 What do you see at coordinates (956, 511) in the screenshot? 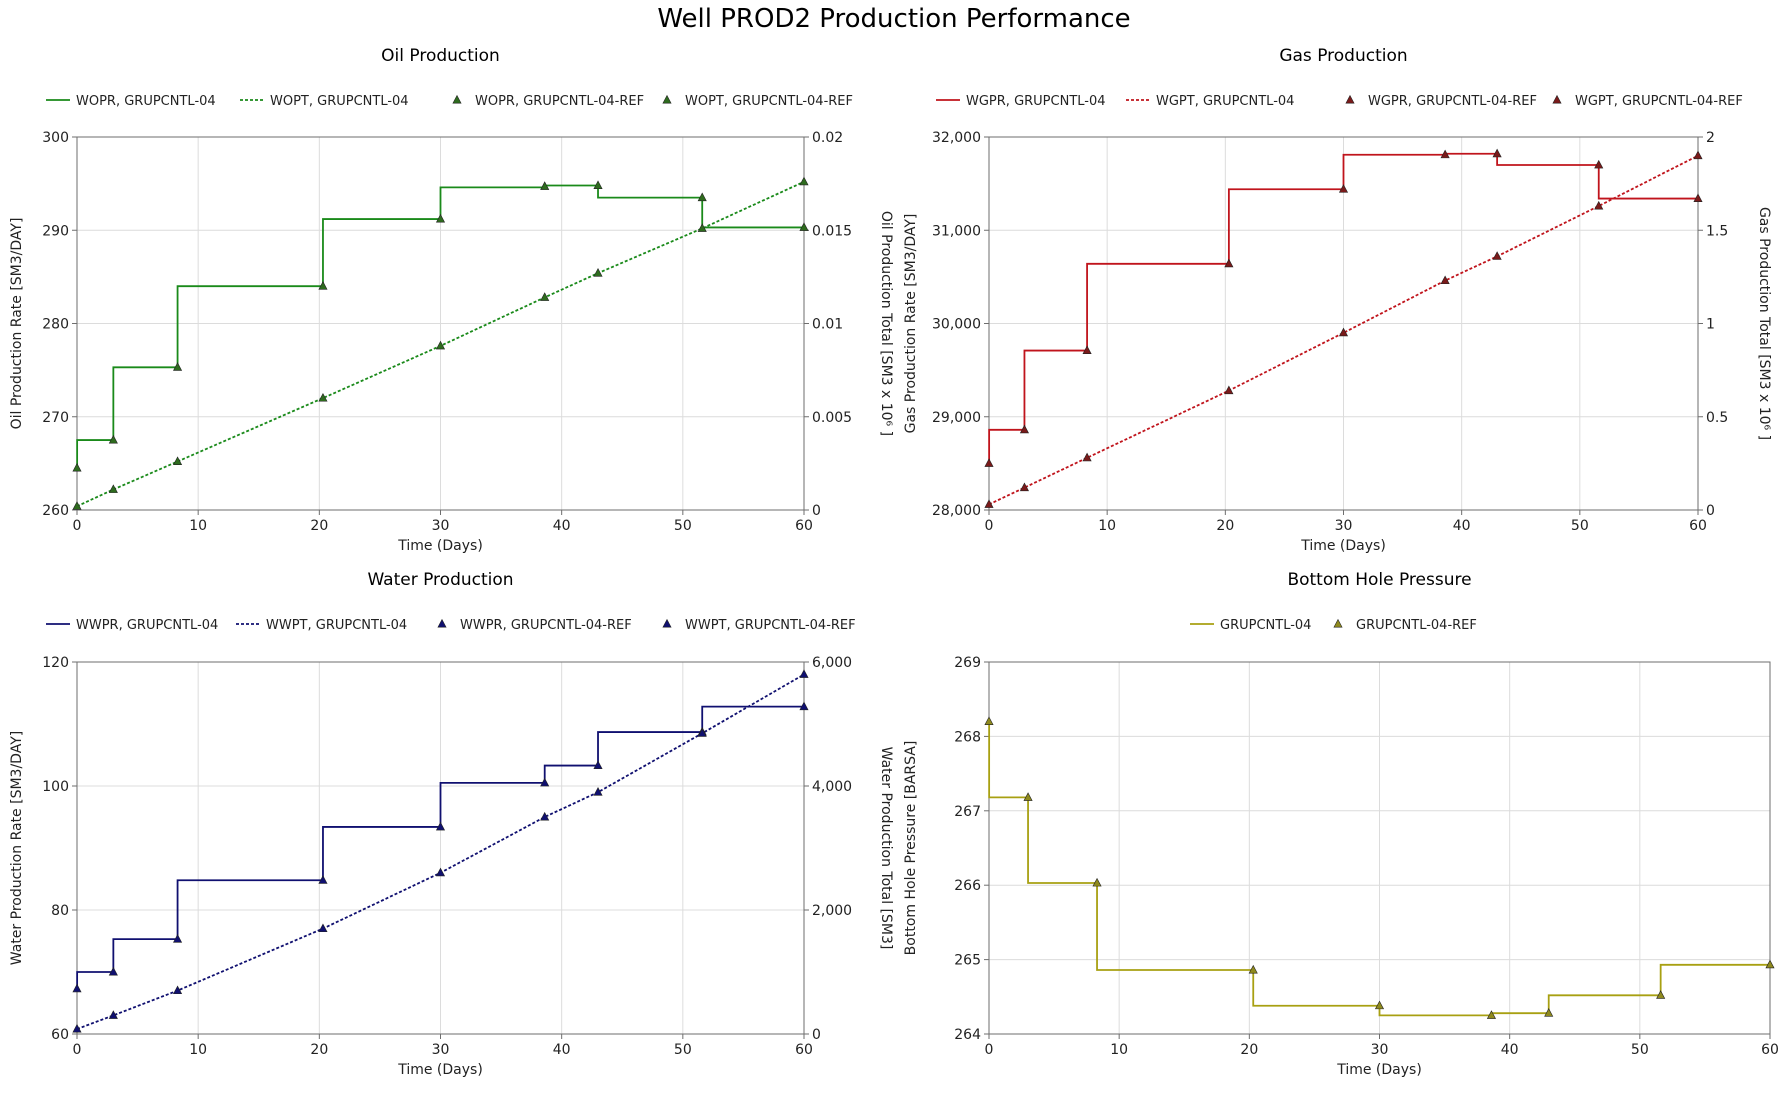
I see `y-tick-label: 28,000` at bounding box center [956, 511].